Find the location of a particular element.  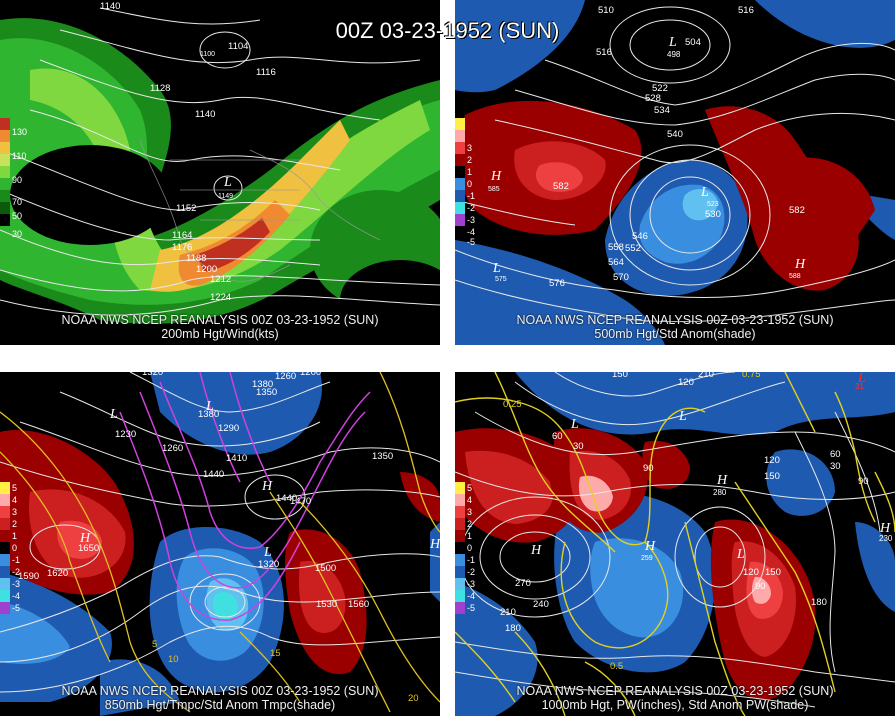

contour-label: 1620 is located at coordinates (58, 573).